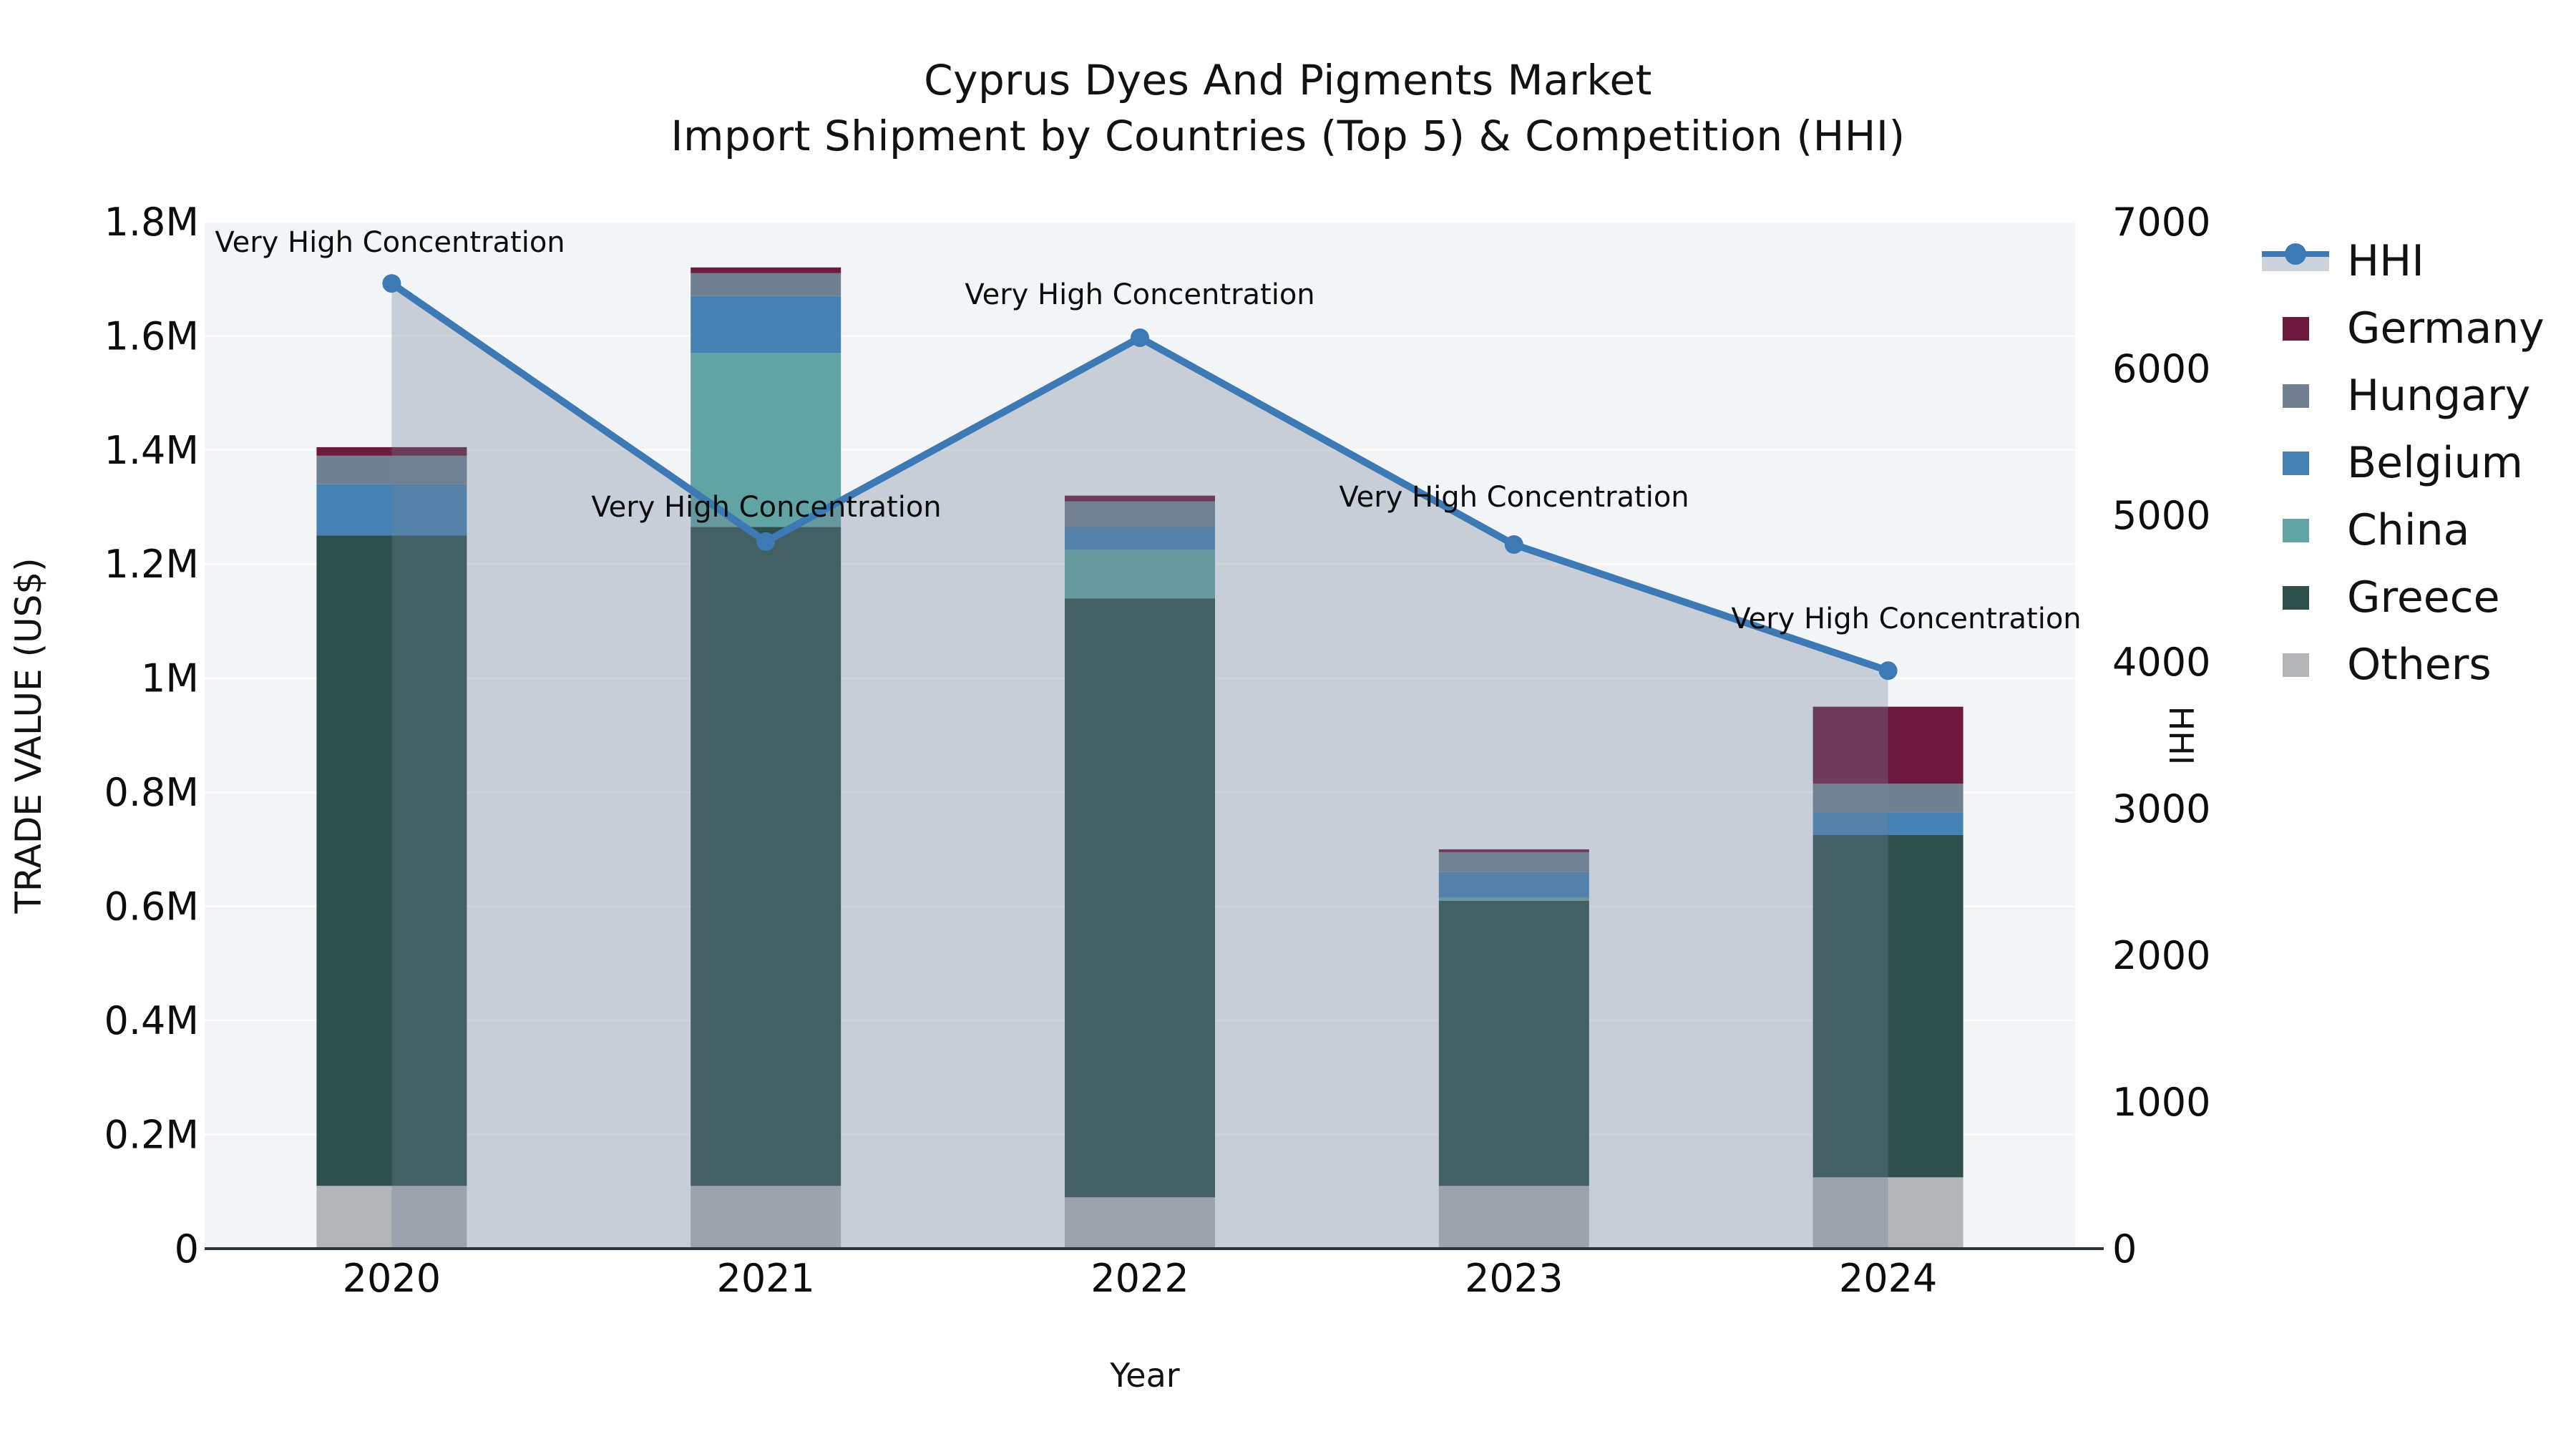 This screenshot has width=2576, height=1449. Describe the element at coordinates (1140, 514) in the screenshot. I see `bar-segment-hungary-2022` at that location.